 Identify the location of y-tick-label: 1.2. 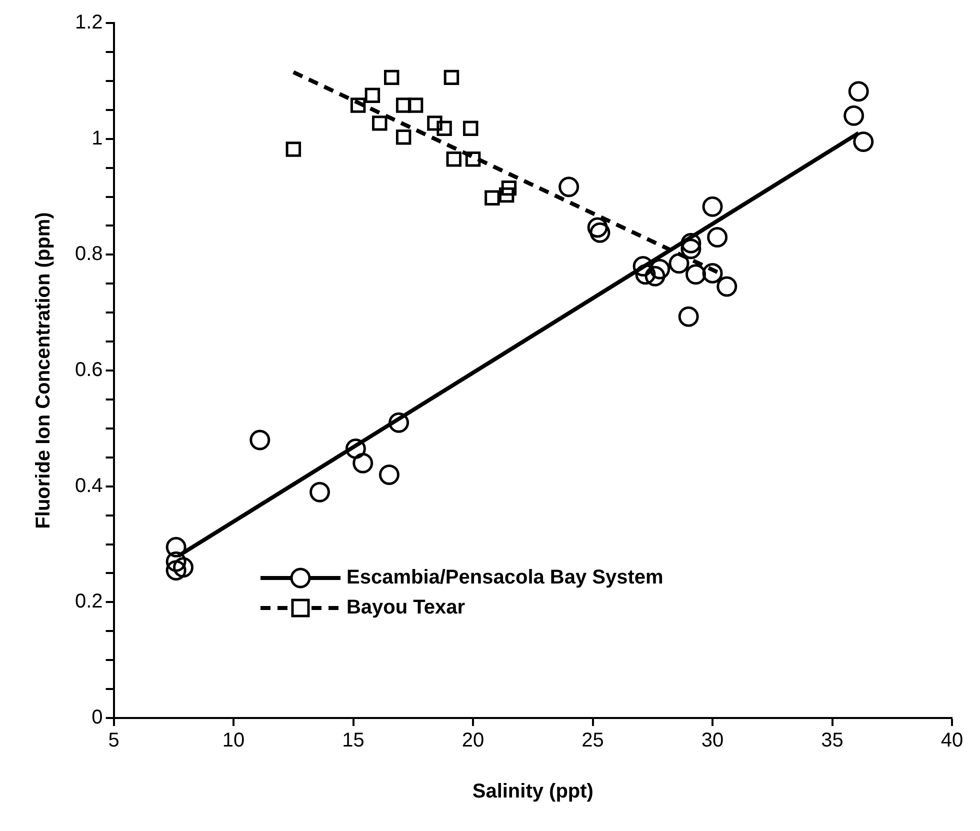
(88, 23).